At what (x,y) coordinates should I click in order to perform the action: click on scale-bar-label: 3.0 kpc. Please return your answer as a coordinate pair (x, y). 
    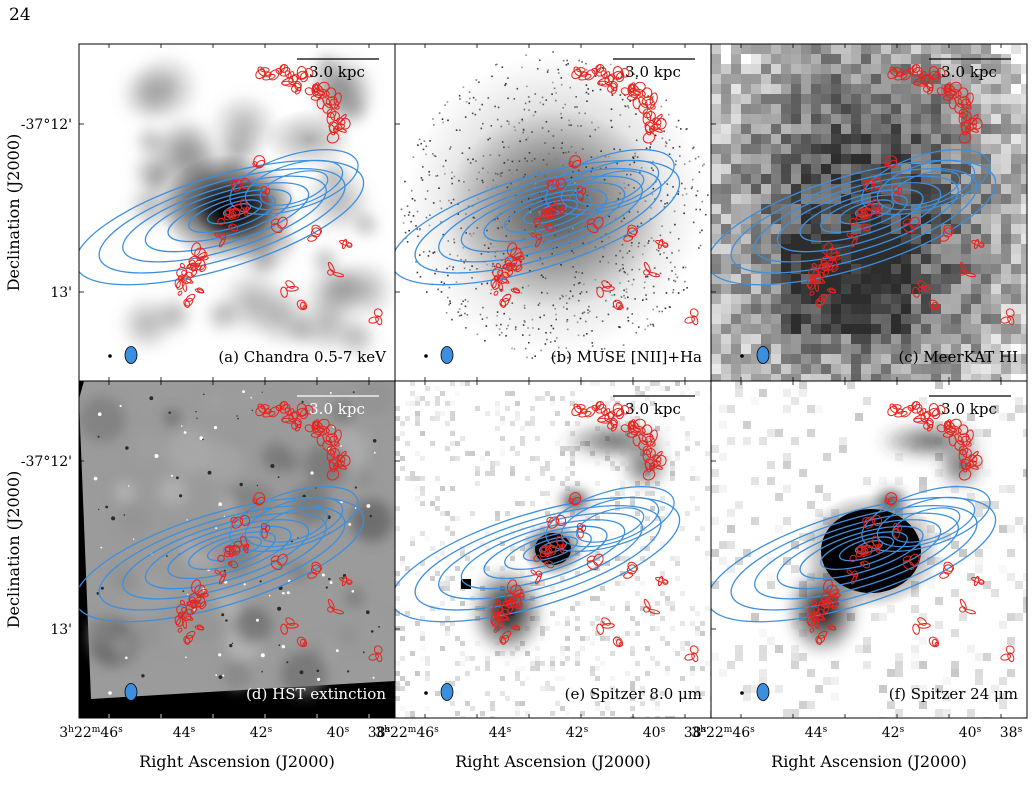
    Looking at the image, I should click on (653, 72).